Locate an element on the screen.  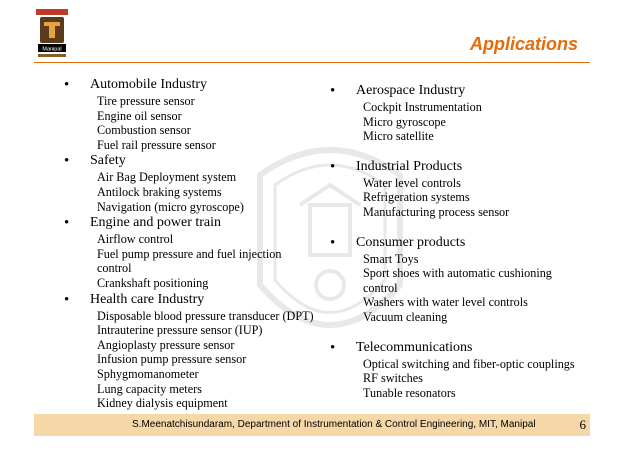
list-item: Water level controls is located at coordinates (412, 182).